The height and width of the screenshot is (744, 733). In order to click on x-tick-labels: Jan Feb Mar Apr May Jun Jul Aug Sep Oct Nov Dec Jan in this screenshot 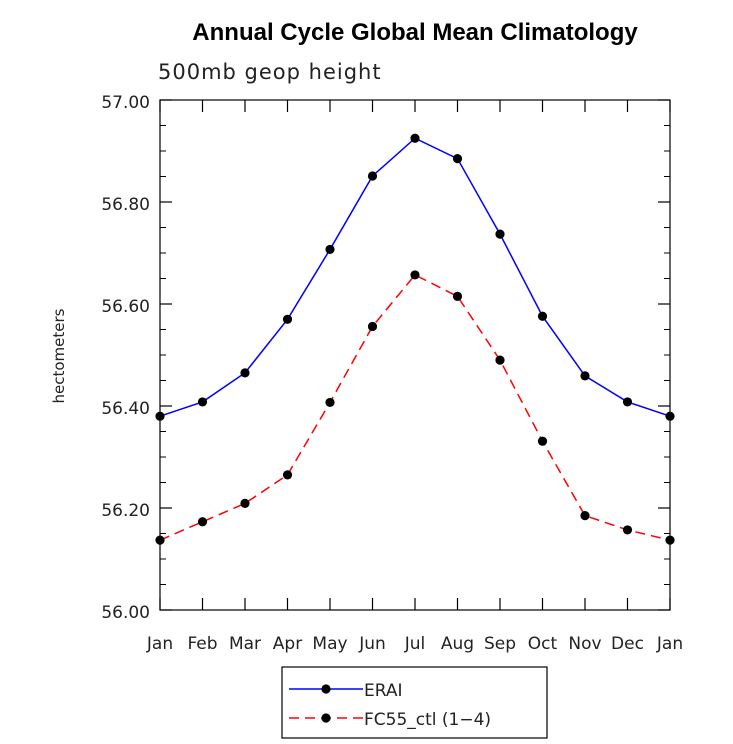, I will do `click(414, 644)`.